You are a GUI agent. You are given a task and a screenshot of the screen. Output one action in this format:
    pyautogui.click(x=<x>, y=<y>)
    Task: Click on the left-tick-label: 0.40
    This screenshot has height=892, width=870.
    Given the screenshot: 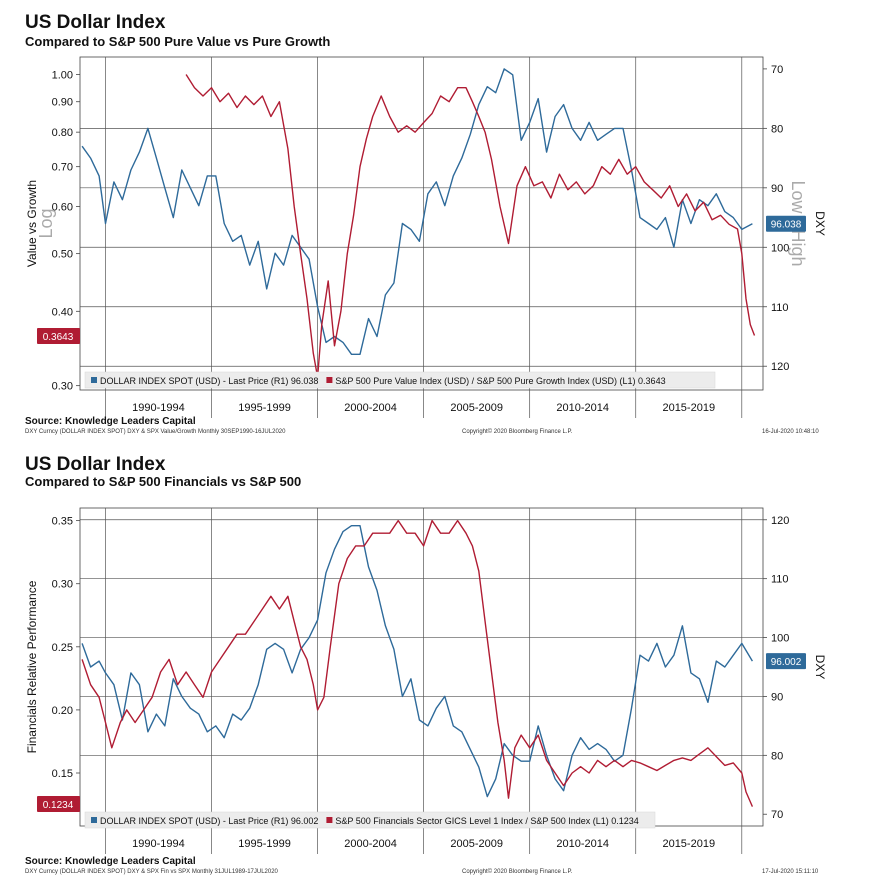 What is the action you would take?
    pyautogui.click(x=62, y=312)
    